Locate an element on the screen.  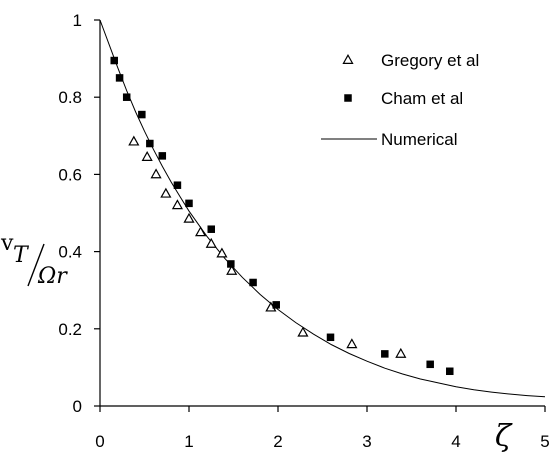
y-label-denominator: Ωr is located at coordinates (52, 276).